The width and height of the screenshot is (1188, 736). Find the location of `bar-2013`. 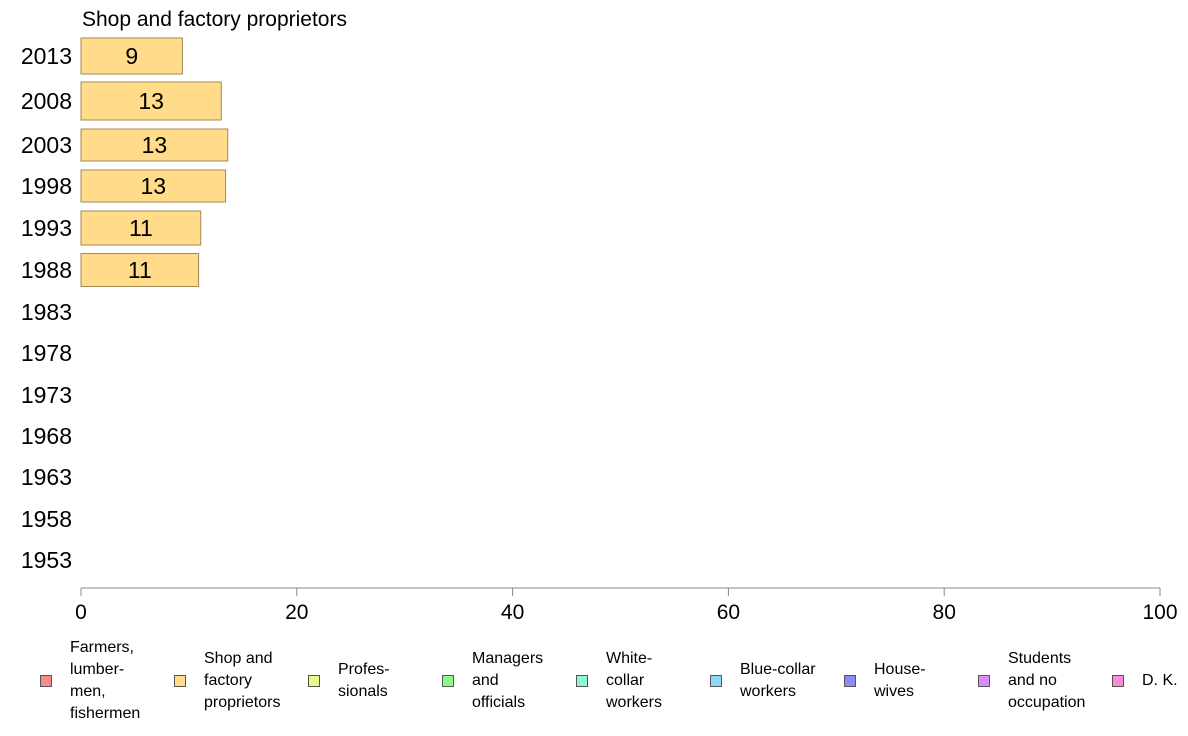

bar-2013 is located at coordinates (131, 56).